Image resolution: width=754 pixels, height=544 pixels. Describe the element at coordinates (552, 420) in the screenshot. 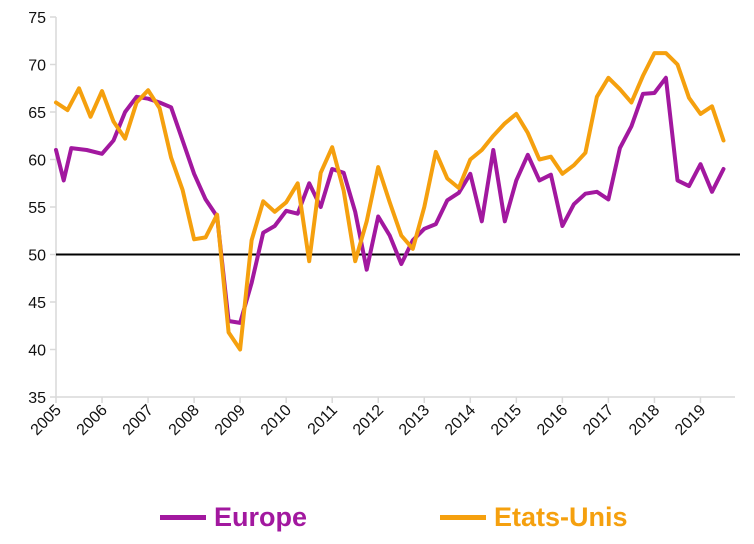

I see `x-tick-label: 2016` at that location.